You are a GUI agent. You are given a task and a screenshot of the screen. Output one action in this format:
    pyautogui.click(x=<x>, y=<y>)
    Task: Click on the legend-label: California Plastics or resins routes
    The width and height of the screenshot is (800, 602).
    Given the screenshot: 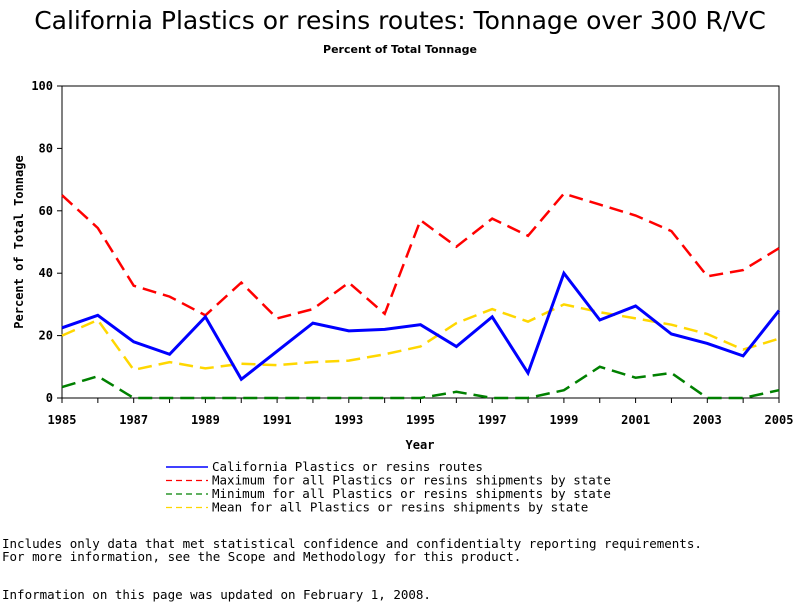 What is the action you would take?
    pyautogui.click(x=347, y=466)
    